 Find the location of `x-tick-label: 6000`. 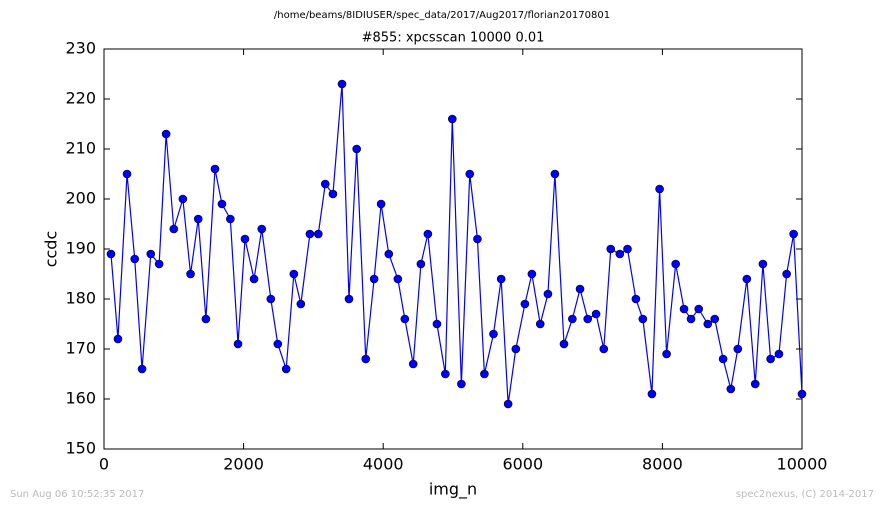

x-tick-label: 6000 is located at coordinates (522, 464).